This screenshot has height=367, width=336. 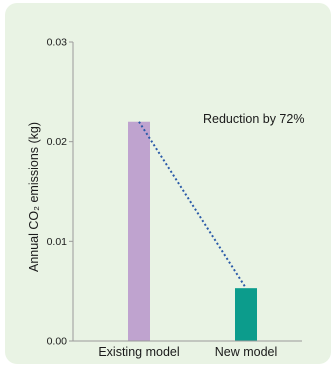 What do you see at coordinates (138, 352) in the screenshot?
I see `x-category-label: Existing model` at bounding box center [138, 352].